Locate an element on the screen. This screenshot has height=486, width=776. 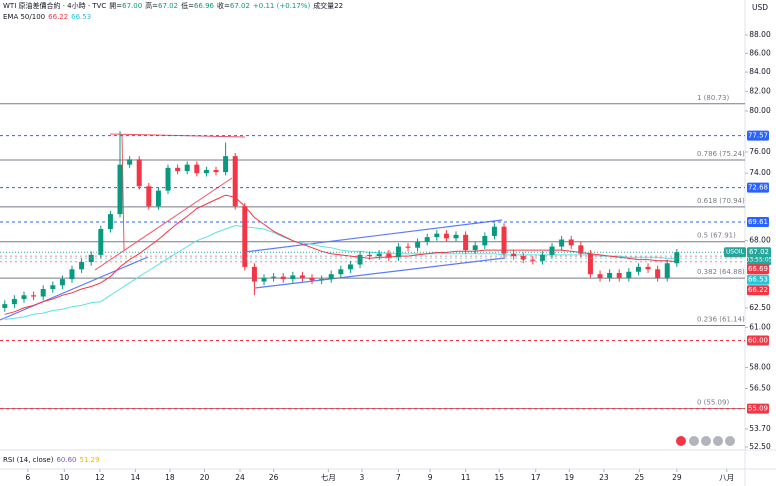
x-tick-label: 29 is located at coordinates (677, 477).